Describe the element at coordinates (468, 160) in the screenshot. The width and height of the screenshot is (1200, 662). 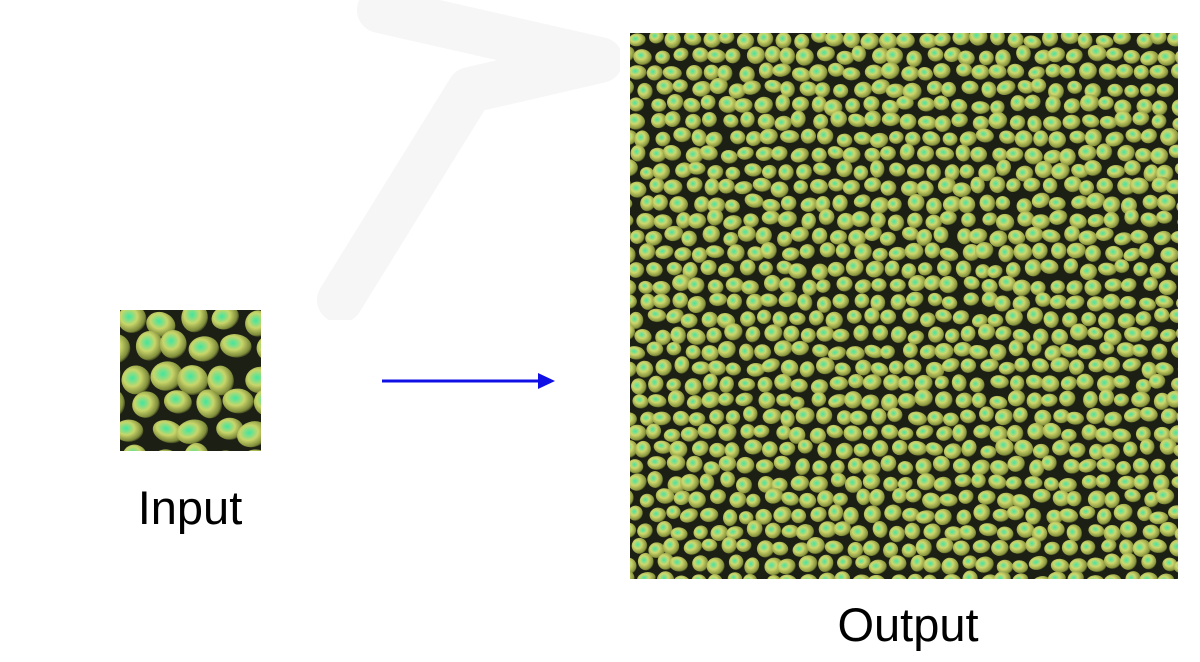
I see `watermark-stroke` at that location.